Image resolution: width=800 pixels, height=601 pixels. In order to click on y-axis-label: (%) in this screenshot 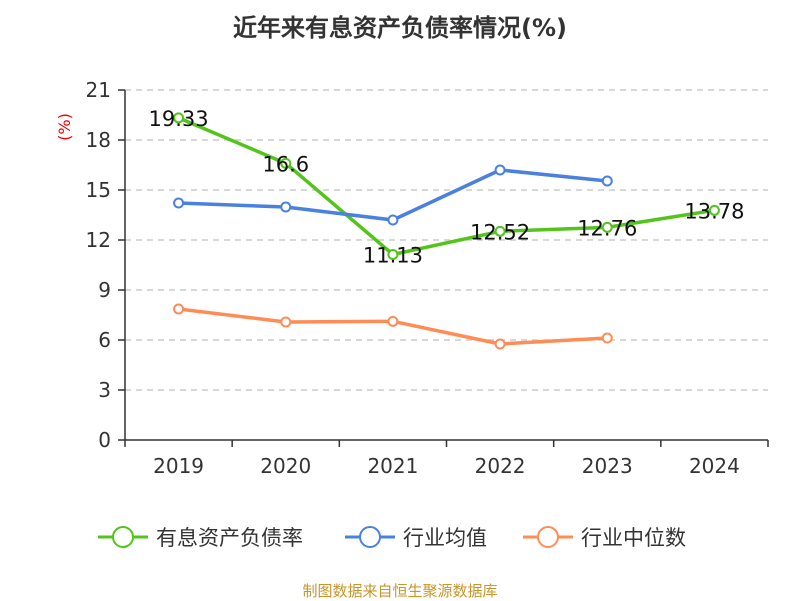, I will do `click(64, 127)`.